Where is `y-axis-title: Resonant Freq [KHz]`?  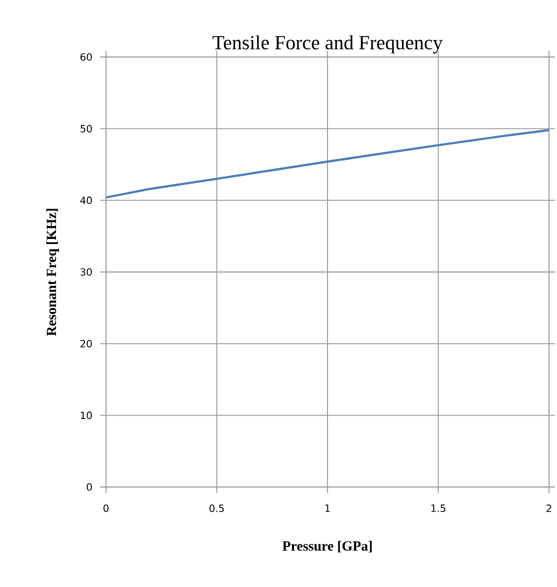
y-axis-title: Resonant Freq [KHz] is located at coordinates (52, 272).